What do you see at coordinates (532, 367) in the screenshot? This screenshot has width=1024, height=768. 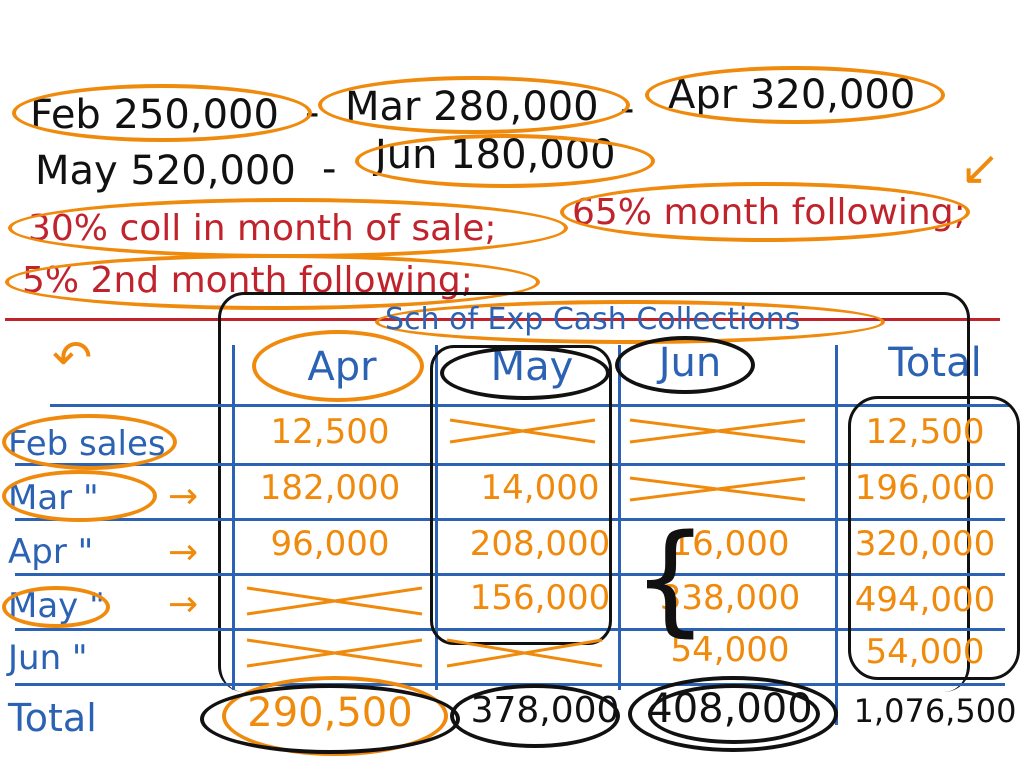 I see `column-header-may: May` at bounding box center [532, 367].